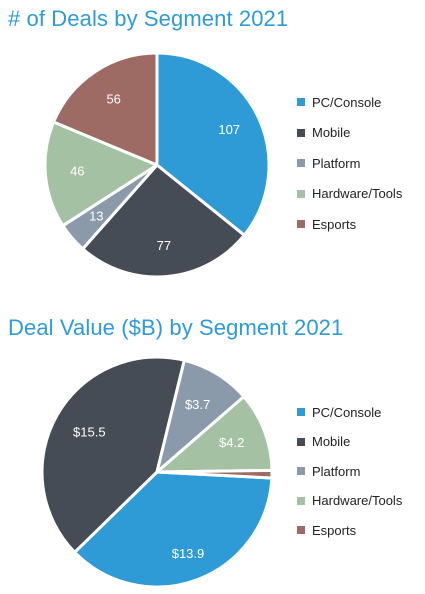  What do you see at coordinates (113, 99) in the screenshot?
I see `data-label-esports: 56` at bounding box center [113, 99].